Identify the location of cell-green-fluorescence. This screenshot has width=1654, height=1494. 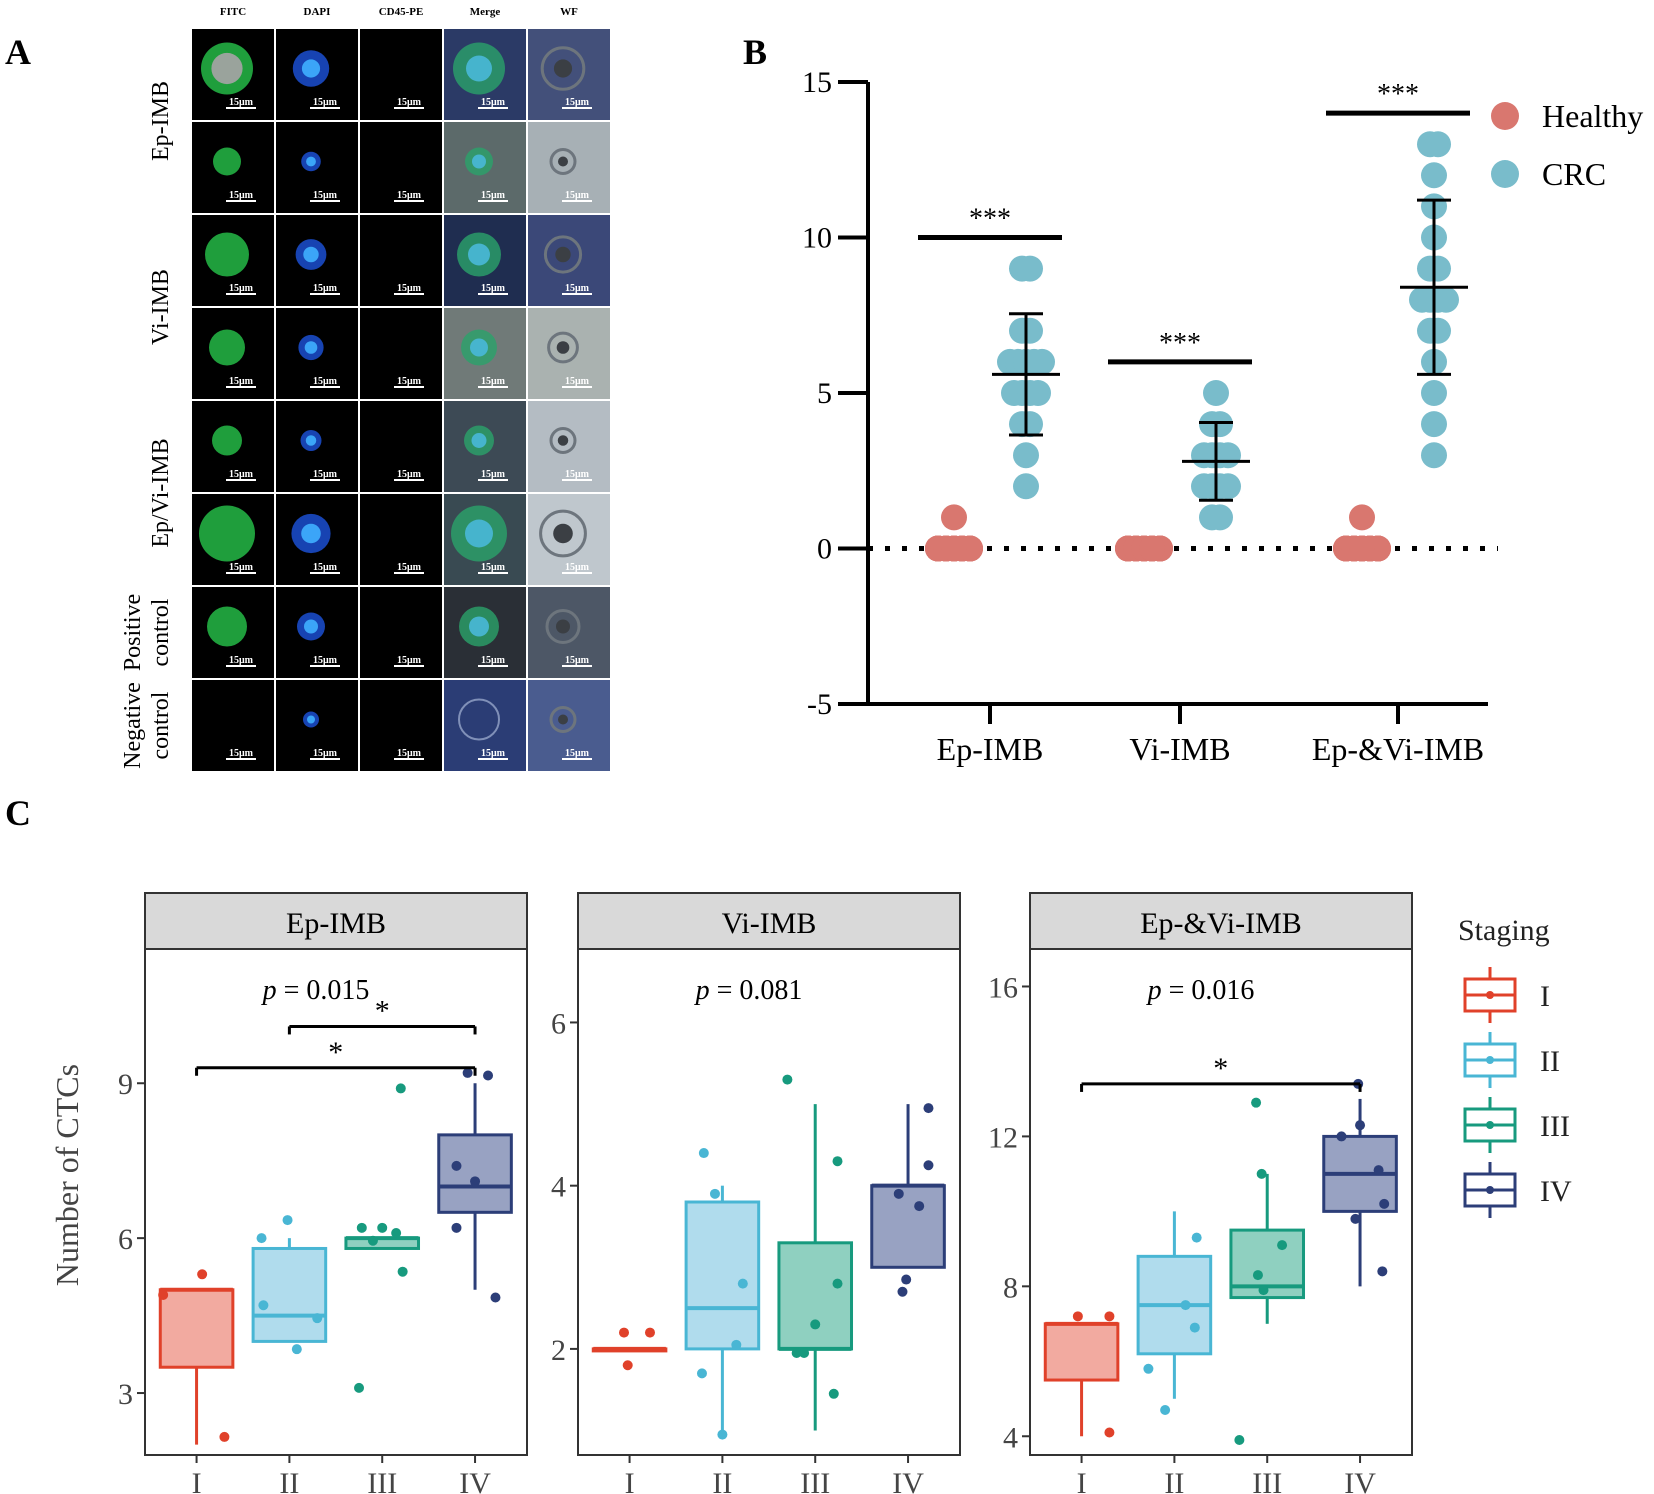
(227, 533).